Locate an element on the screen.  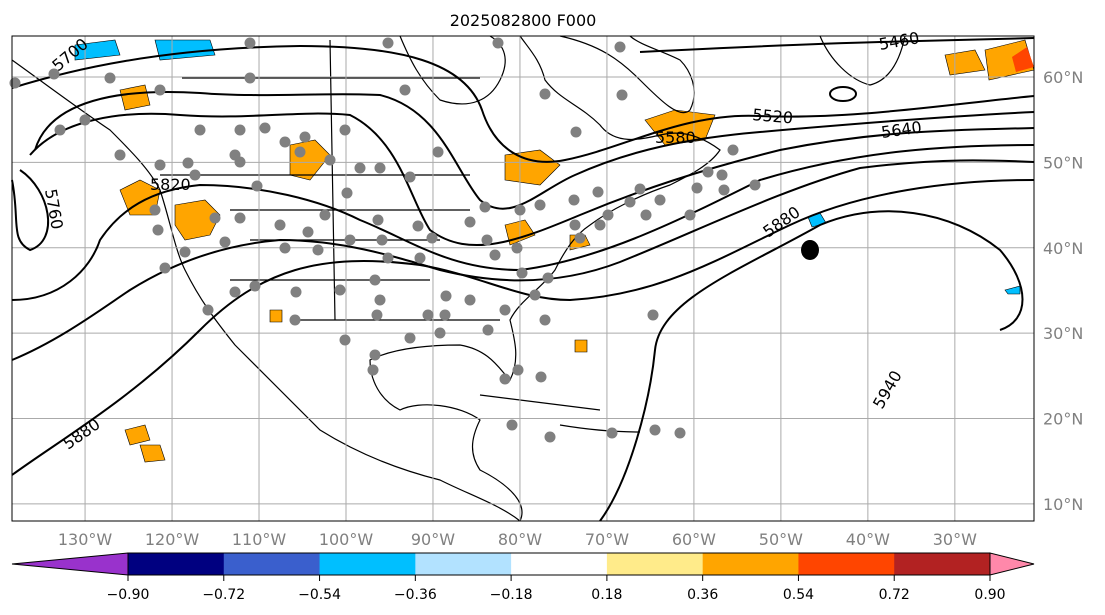
lat-label: 20°N is located at coordinates (1063, 419).